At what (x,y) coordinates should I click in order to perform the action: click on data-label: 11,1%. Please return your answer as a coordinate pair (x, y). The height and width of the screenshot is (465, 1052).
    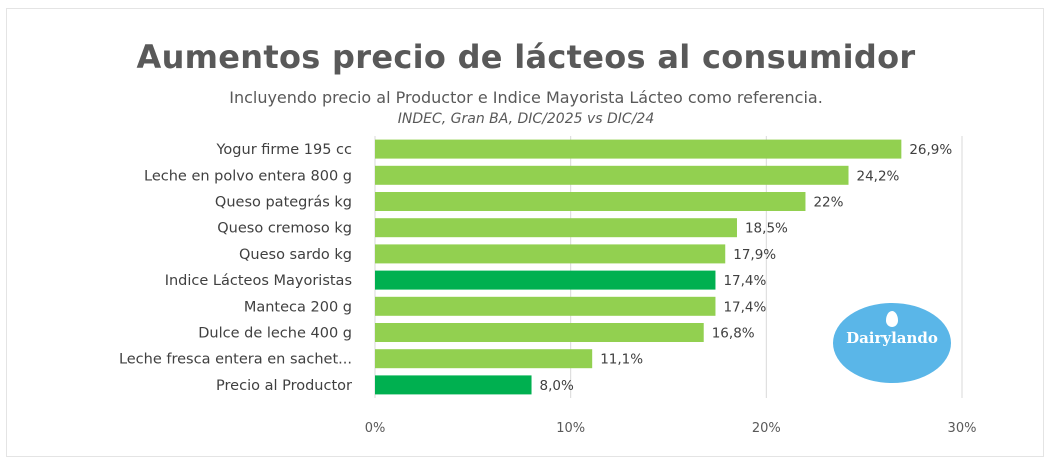
    Looking at the image, I should click on (621, 360).